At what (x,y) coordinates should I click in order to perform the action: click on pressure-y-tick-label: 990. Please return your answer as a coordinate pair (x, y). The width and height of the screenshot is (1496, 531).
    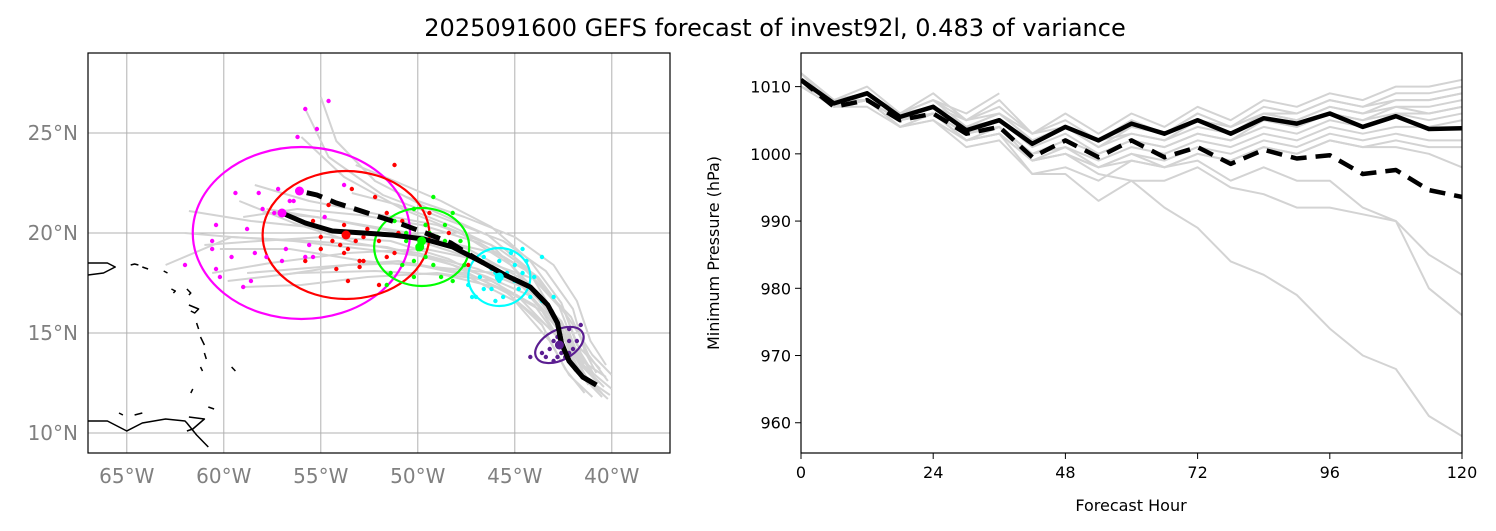
    Looking at the image, I should click on (775, 221).